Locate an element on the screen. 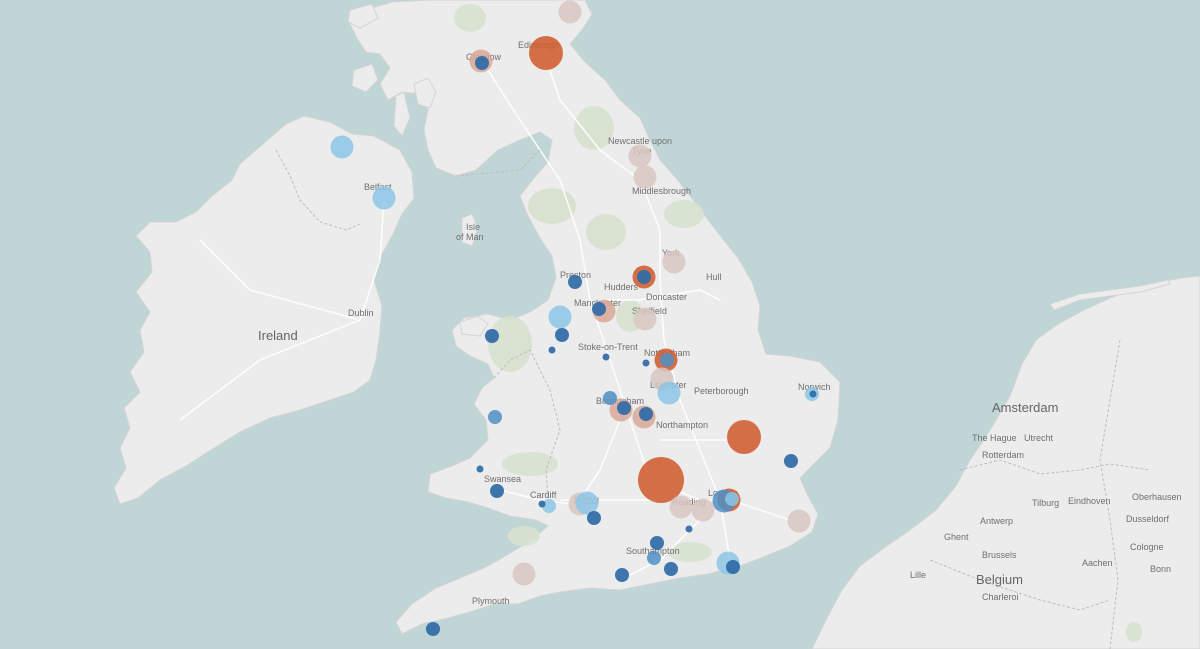 This screenshot has height=649, width=1200. city-label-brussels: Brussels is located at coordinates (999, 555).